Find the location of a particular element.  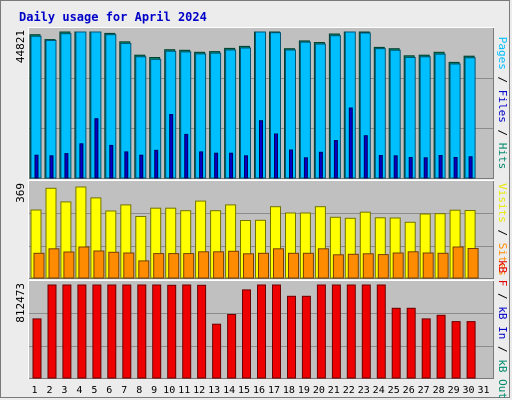

day-label-20: 20 is located at coordinates (319, 390).